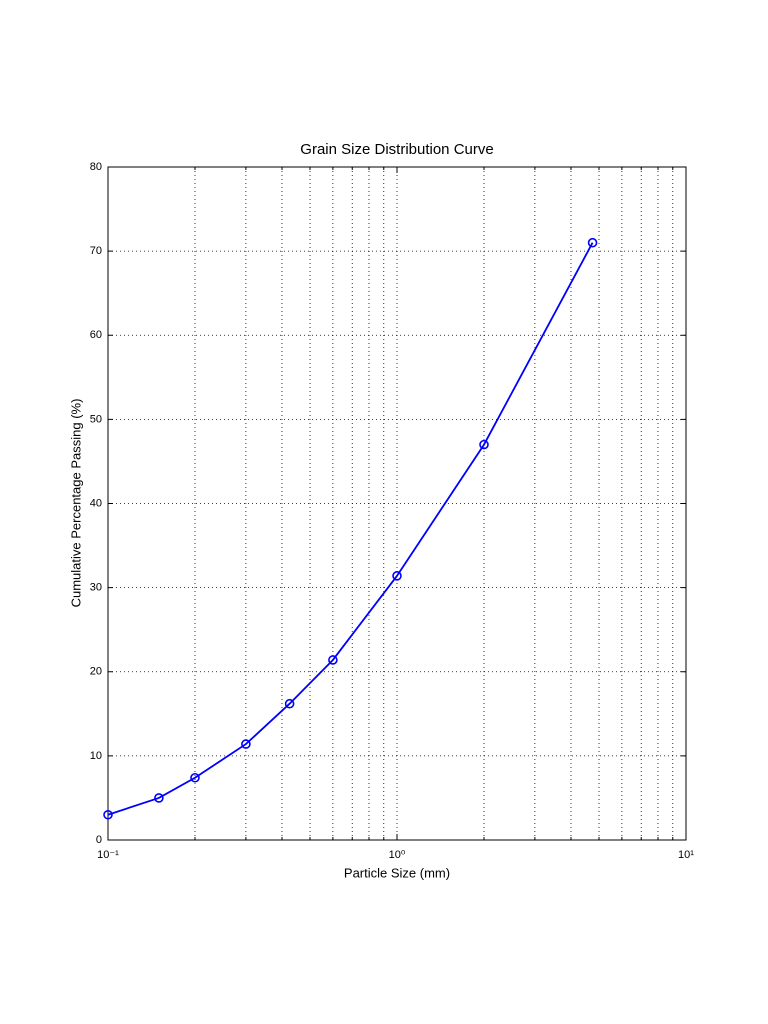  I want to click on y-tick-label: 70, so click(96, 251).